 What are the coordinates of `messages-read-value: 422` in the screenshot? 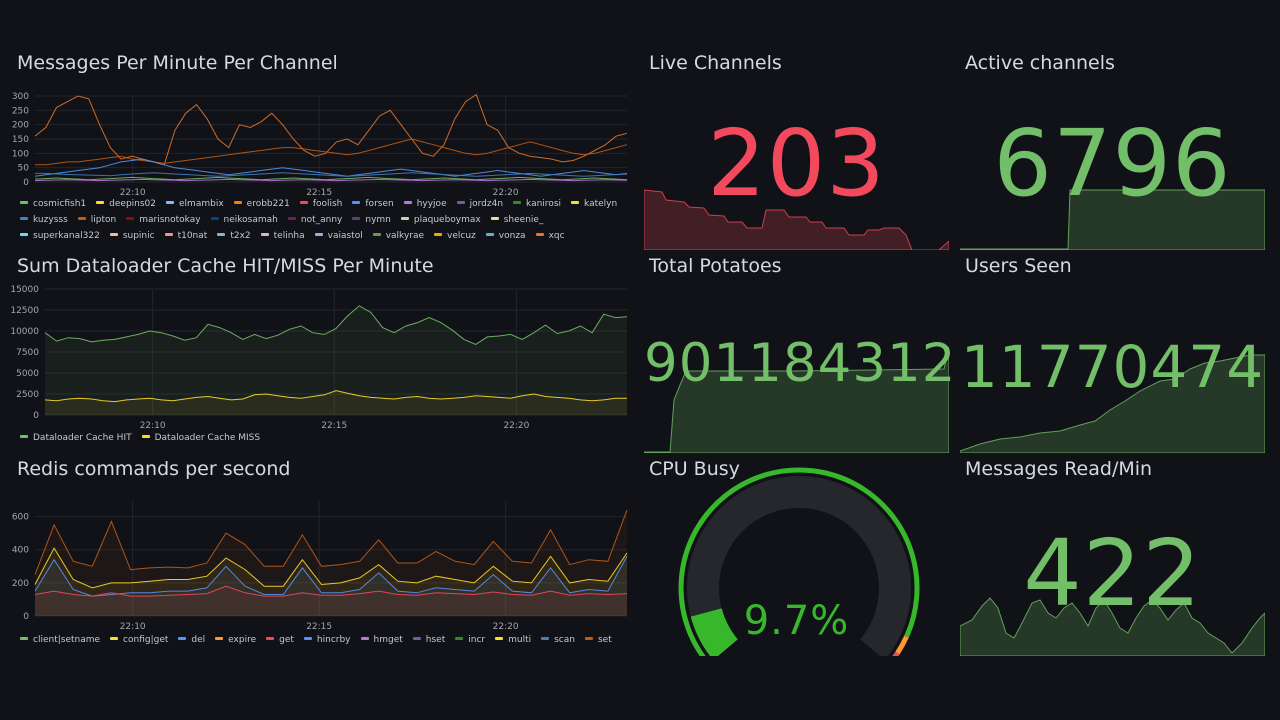 It's located at (1112, 573).